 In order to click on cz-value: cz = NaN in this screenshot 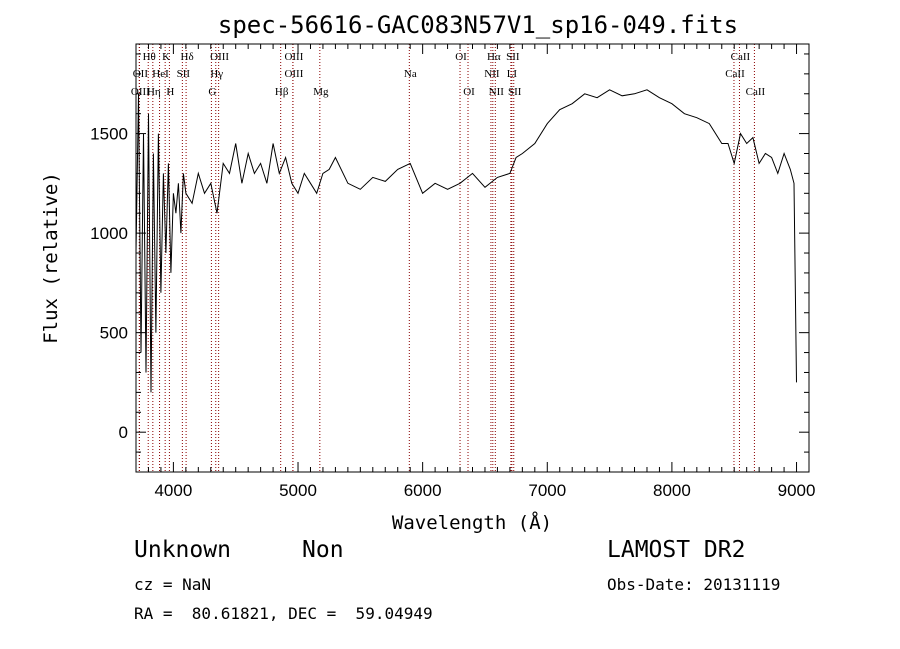, I will do `click(173, 584)`.